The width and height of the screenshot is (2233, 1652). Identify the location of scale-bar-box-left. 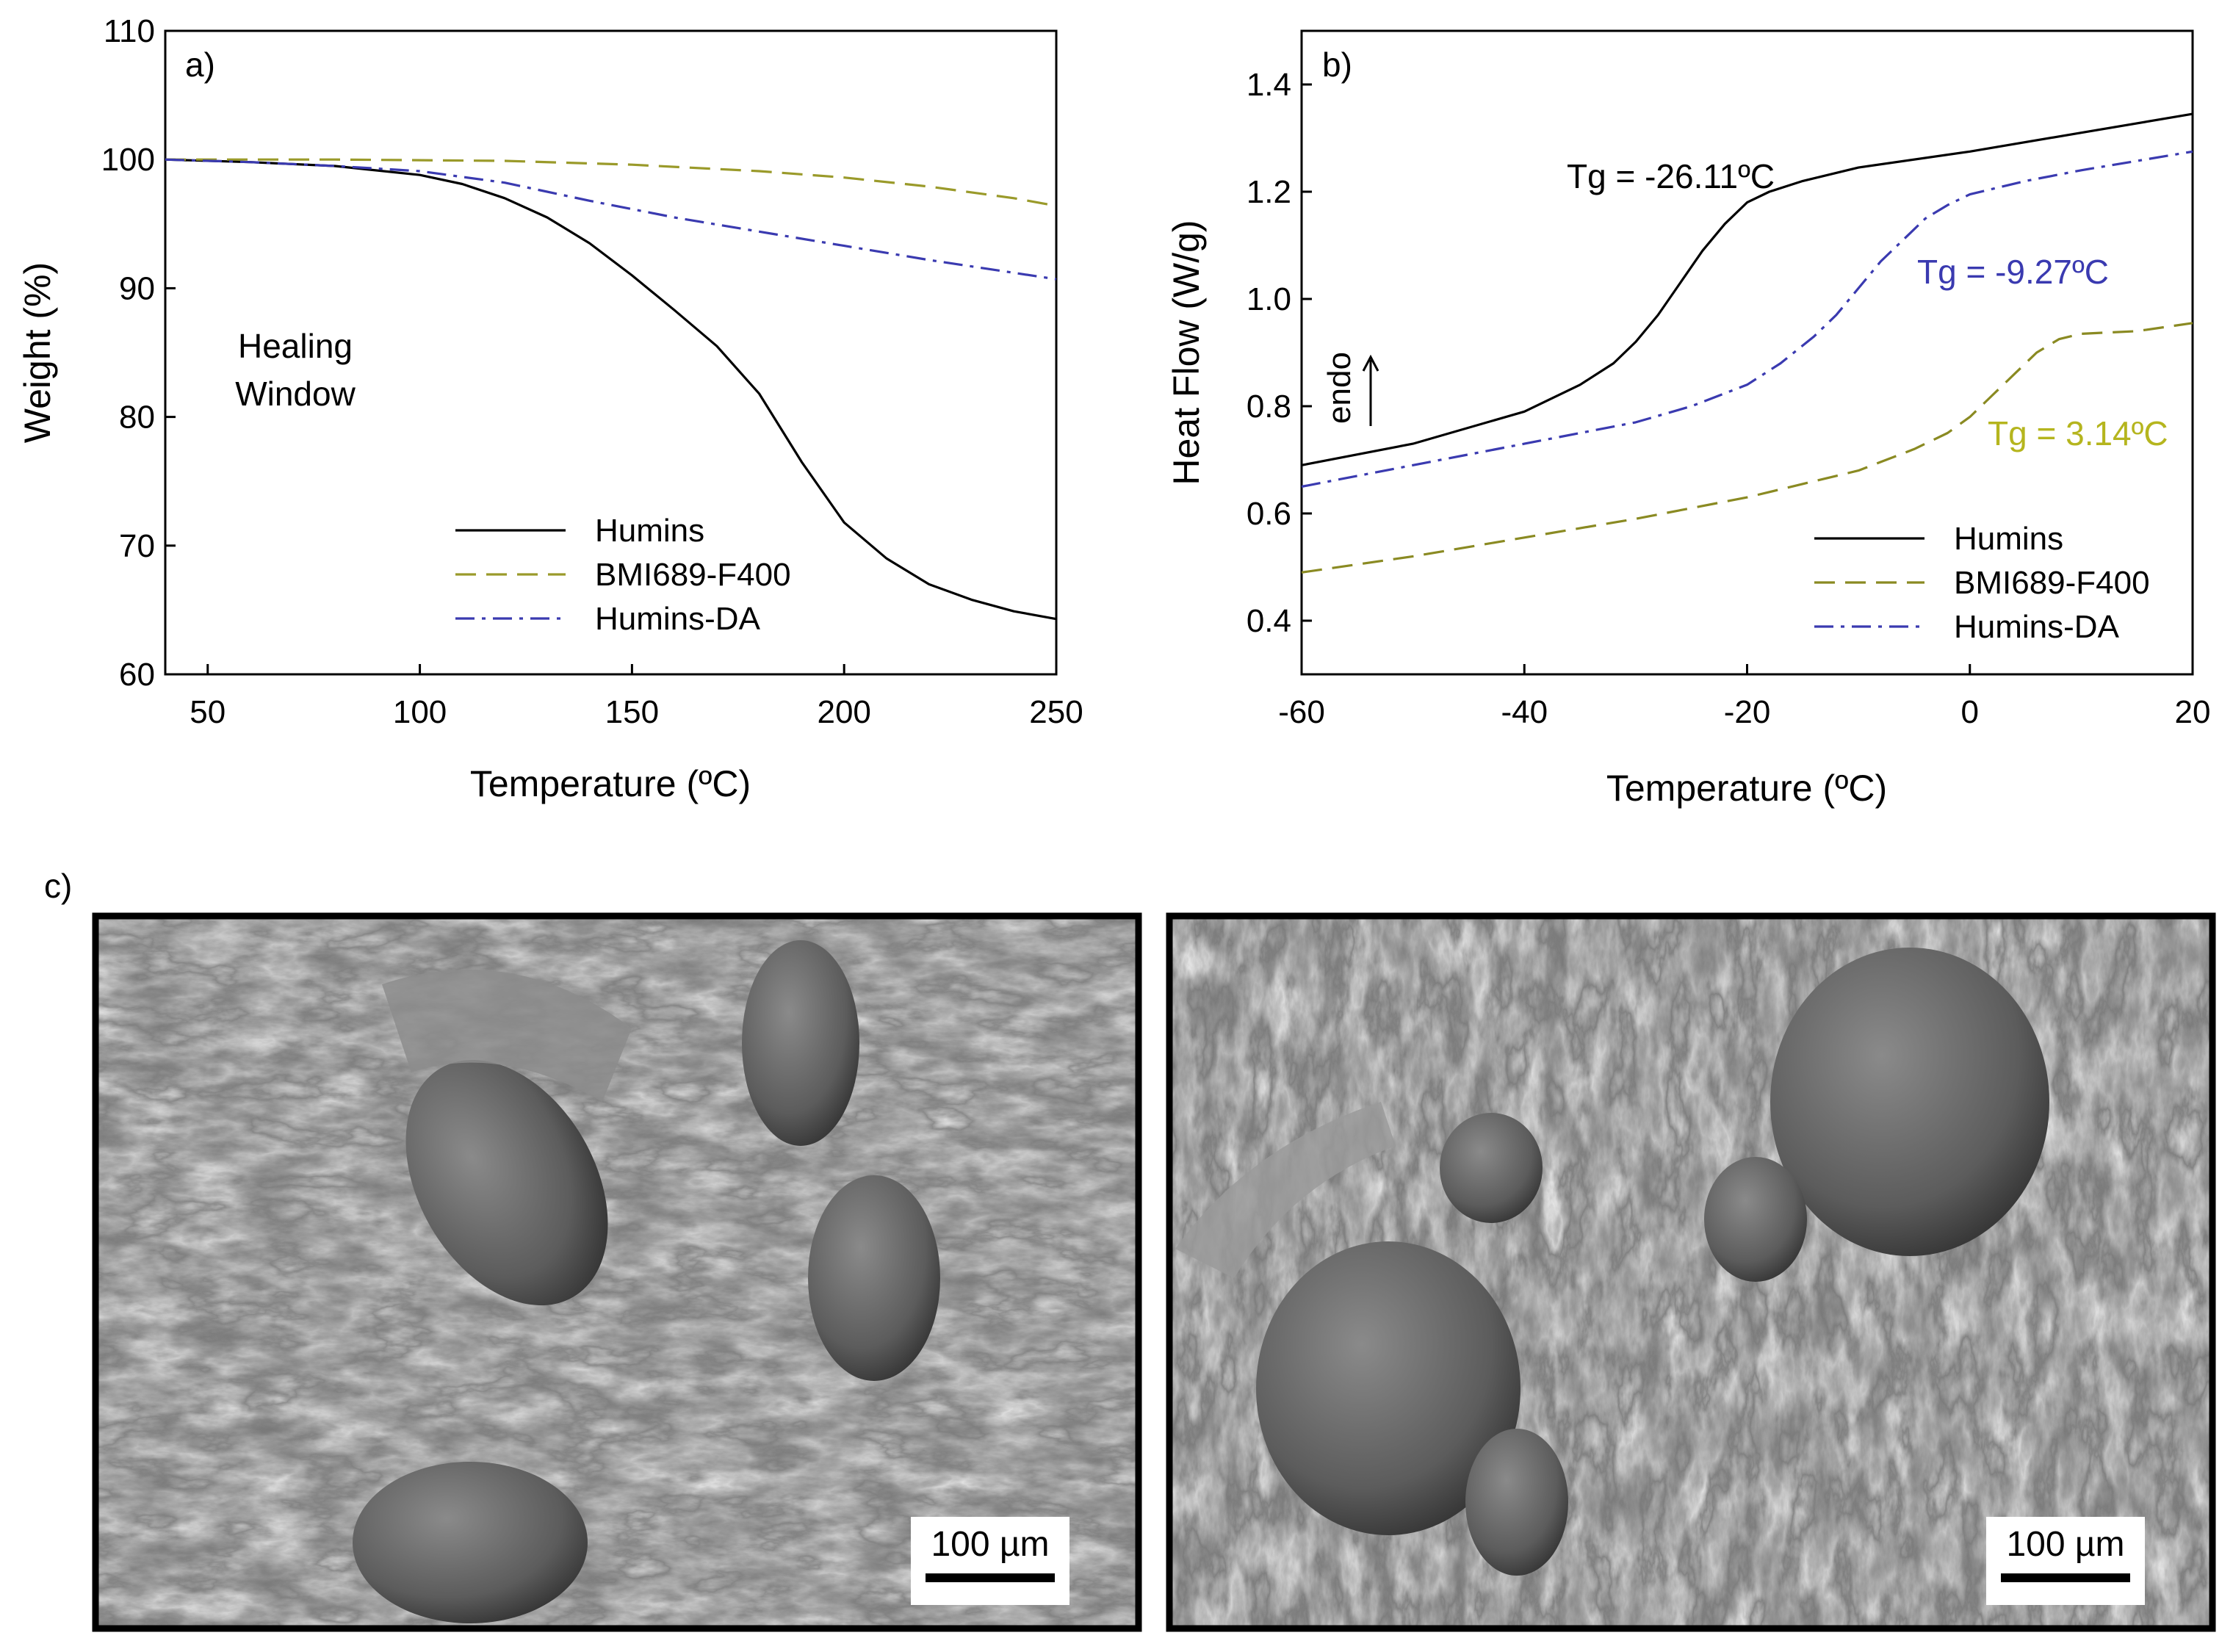
(990, 1561).